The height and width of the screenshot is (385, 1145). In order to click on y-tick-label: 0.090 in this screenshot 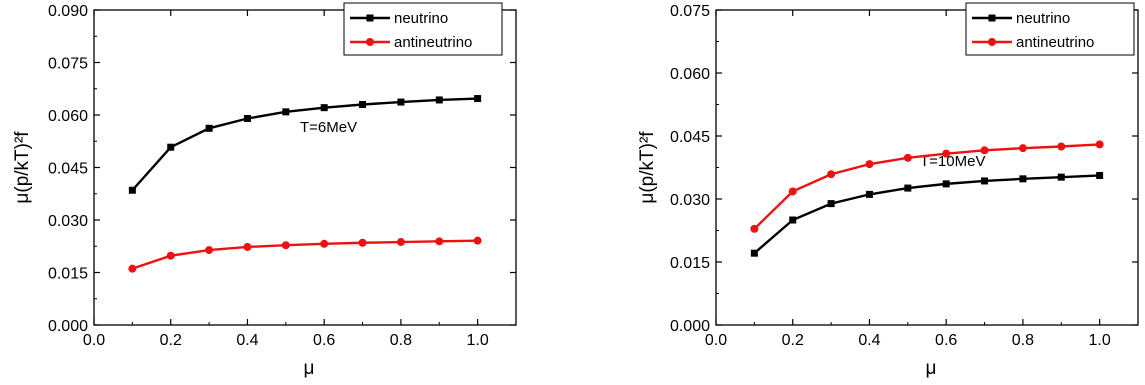, I will do `click(68, 11)`.